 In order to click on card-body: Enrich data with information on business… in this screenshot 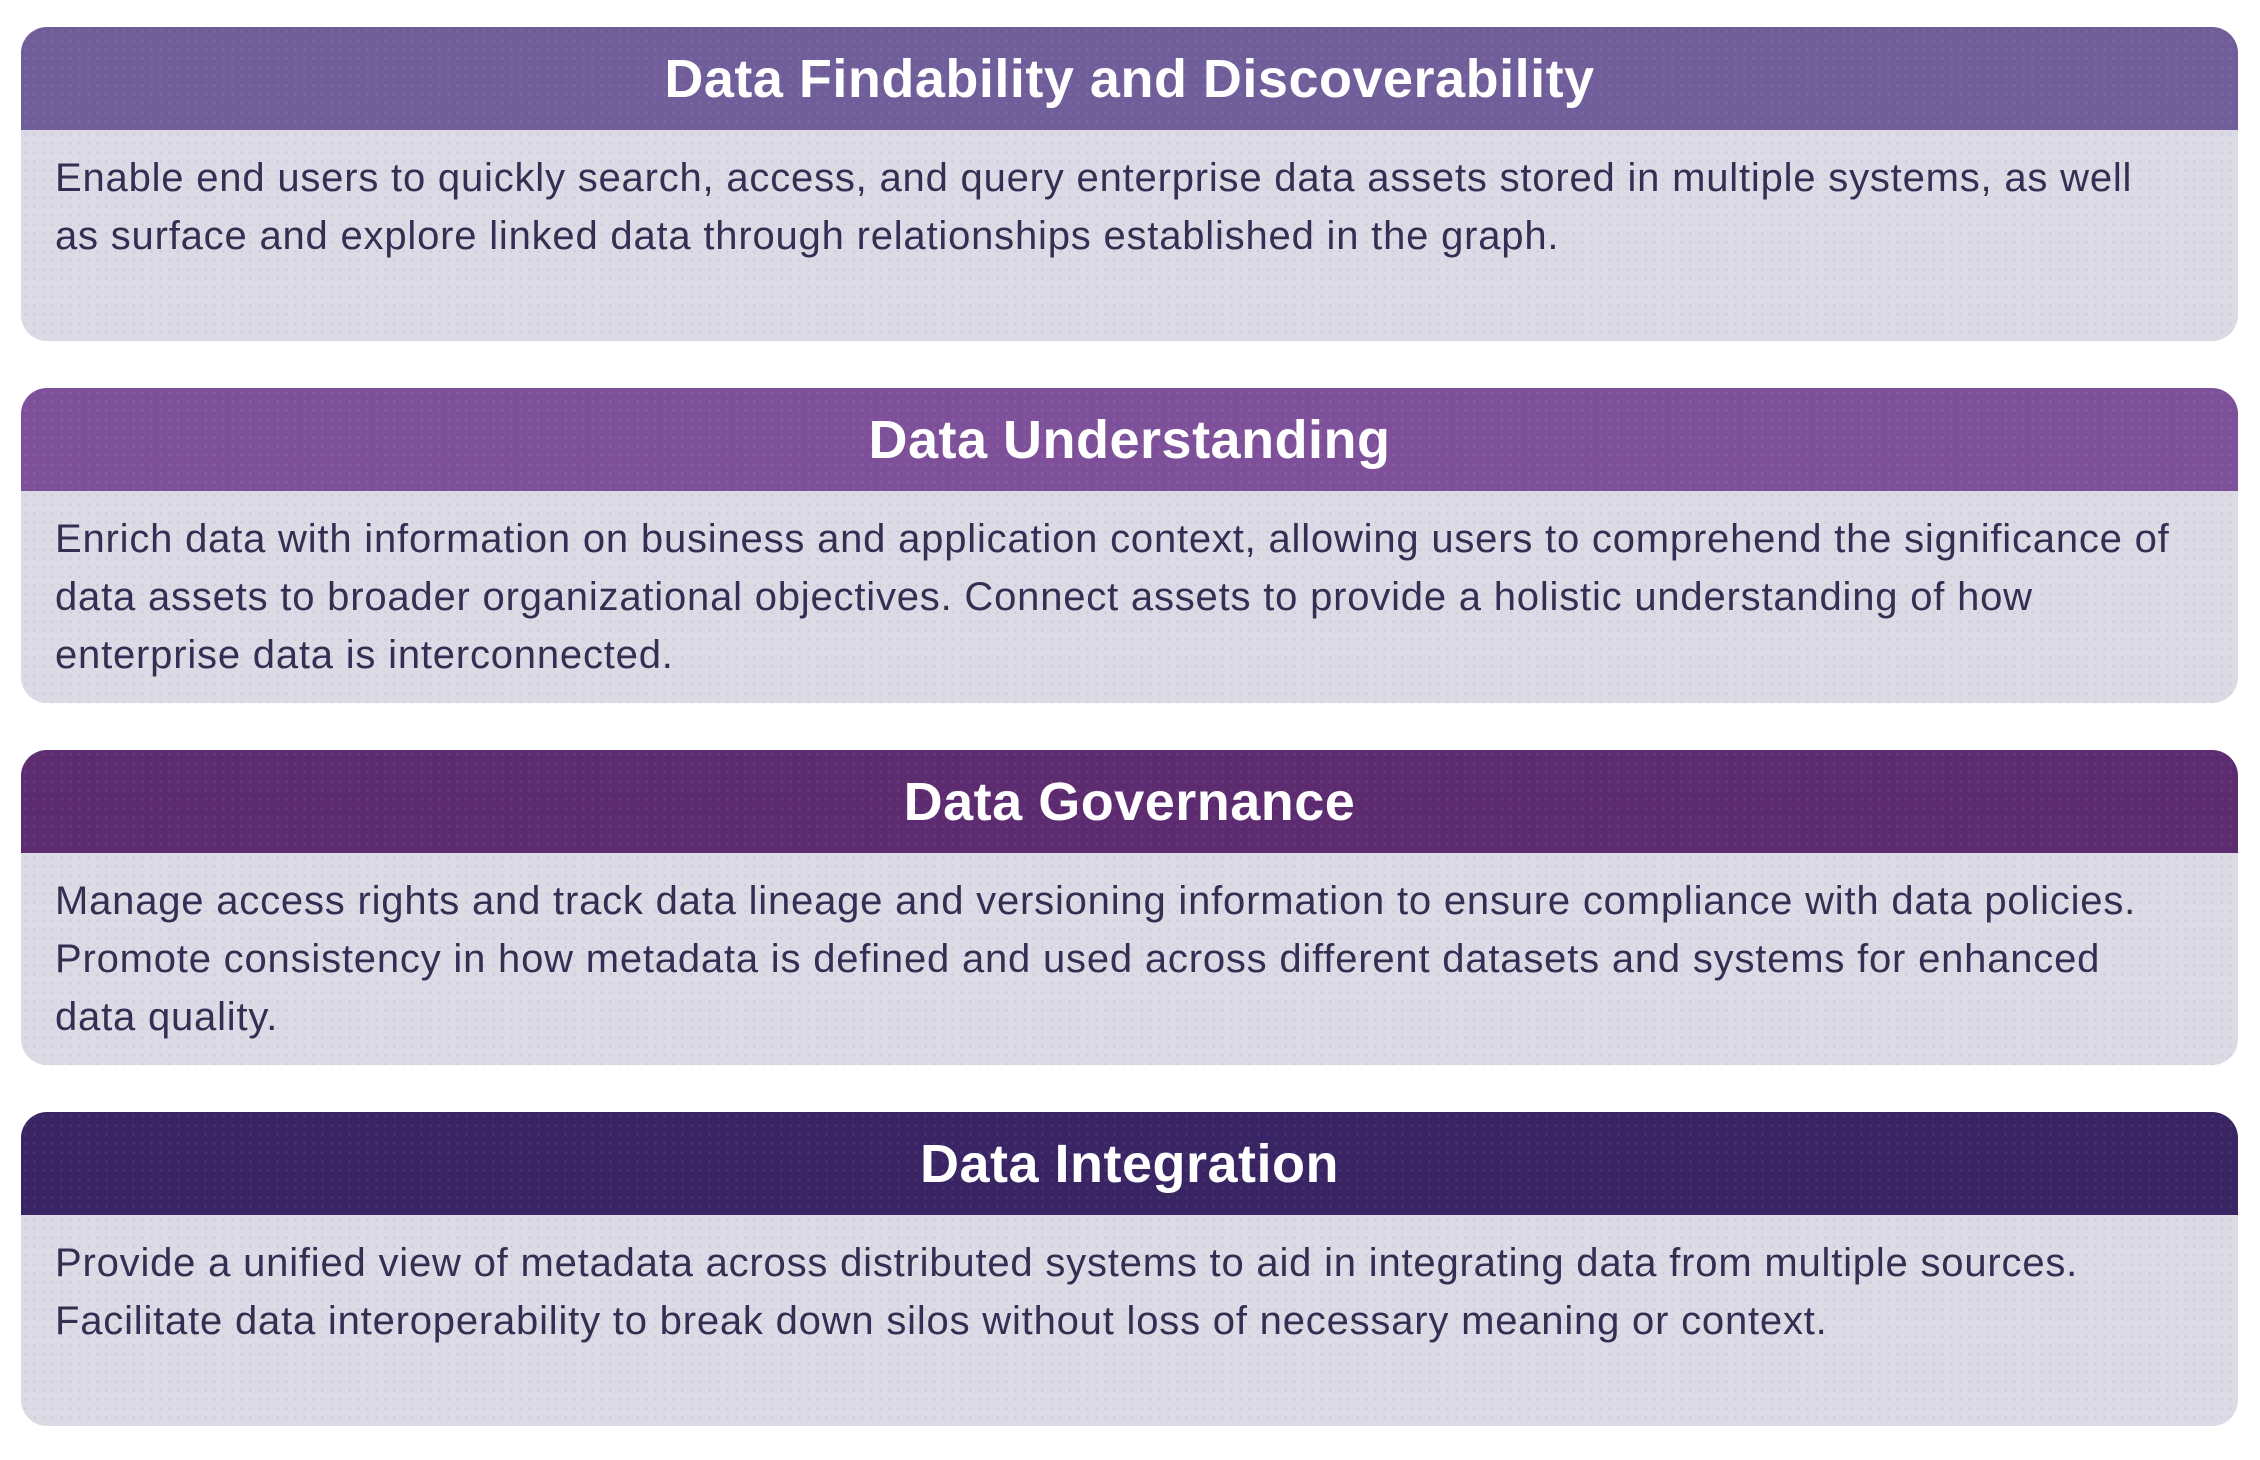, I will do `click(1129, 597)`.